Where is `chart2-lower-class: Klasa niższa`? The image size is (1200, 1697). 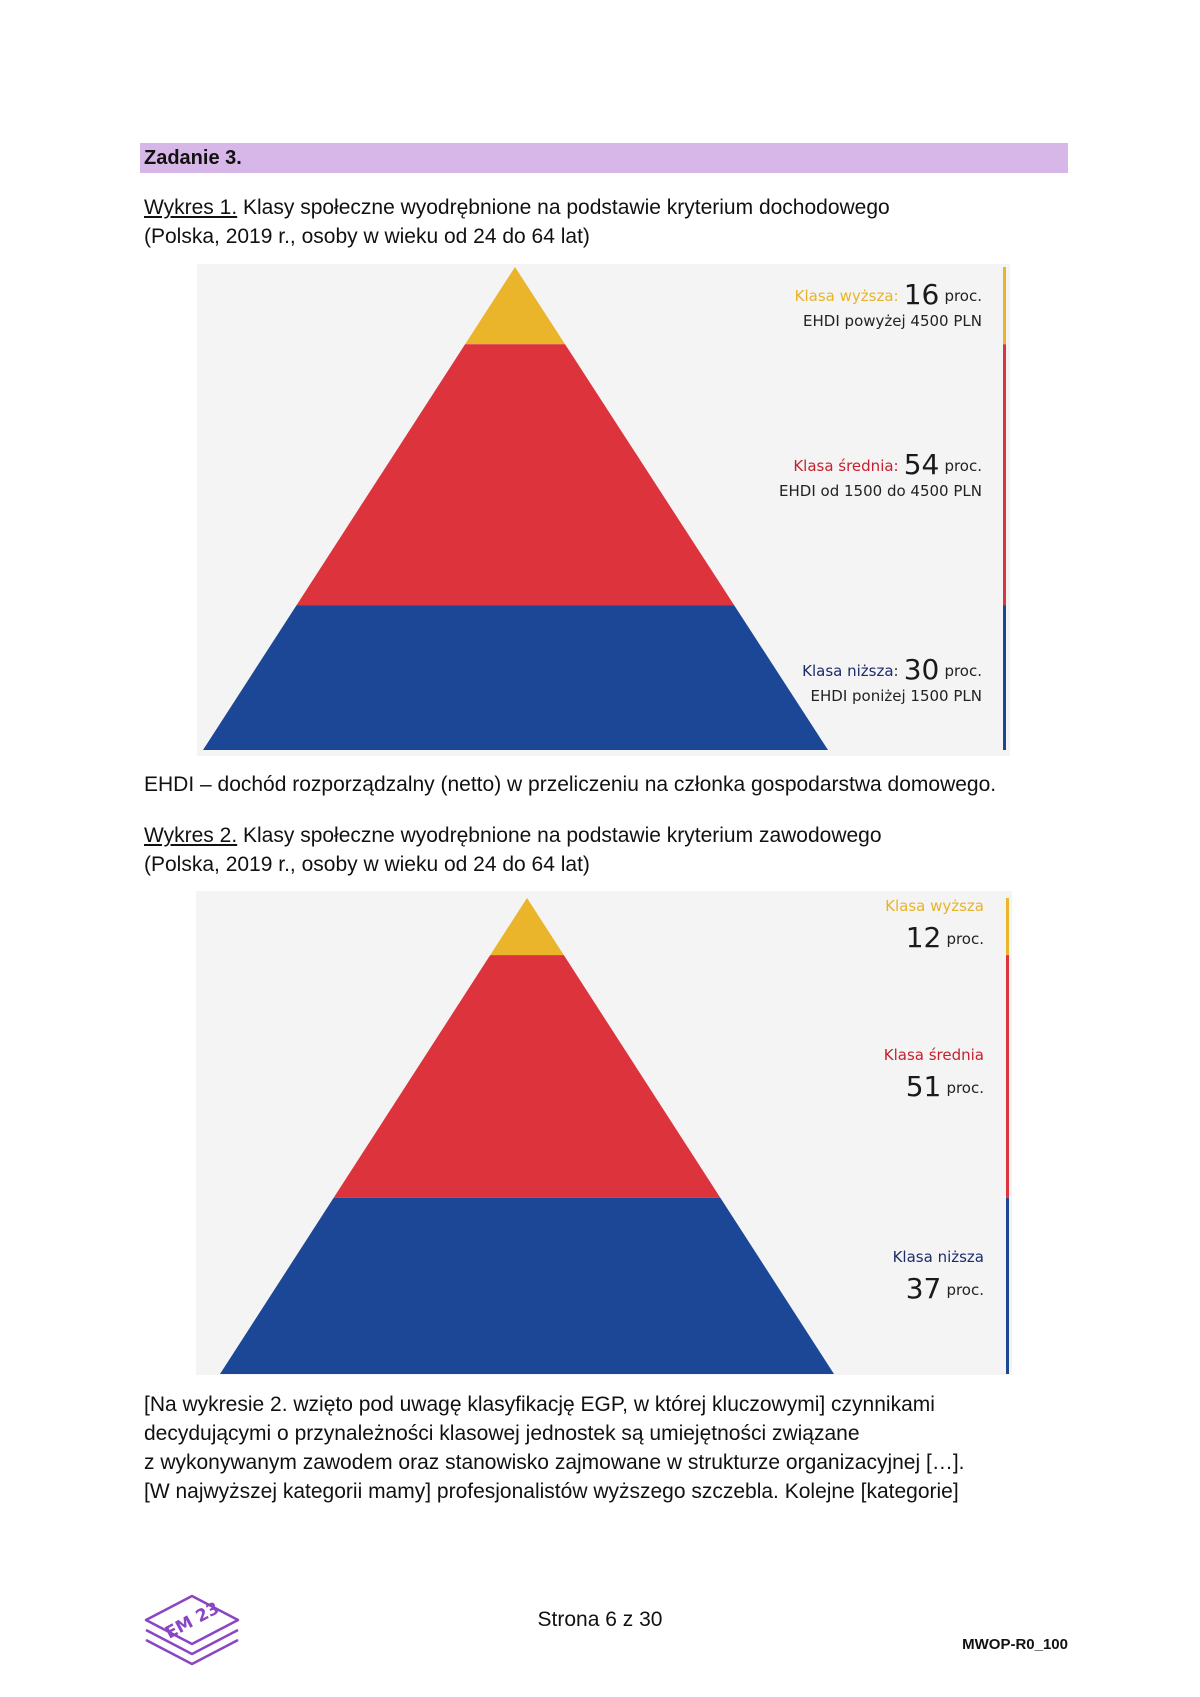 chart2-lower-class: Klasa niższa is located at coordinates (938, 1257).